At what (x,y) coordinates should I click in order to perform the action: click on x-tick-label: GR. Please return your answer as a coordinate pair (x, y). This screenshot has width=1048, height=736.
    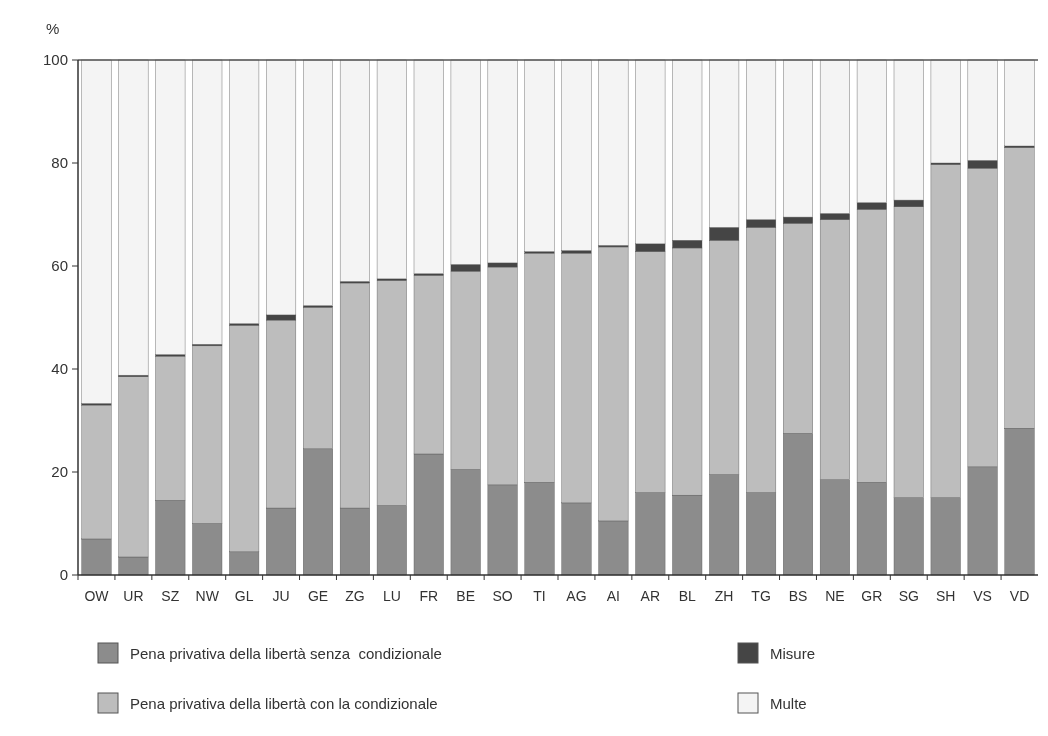
    Looking at the image, I should click on (872, 596).